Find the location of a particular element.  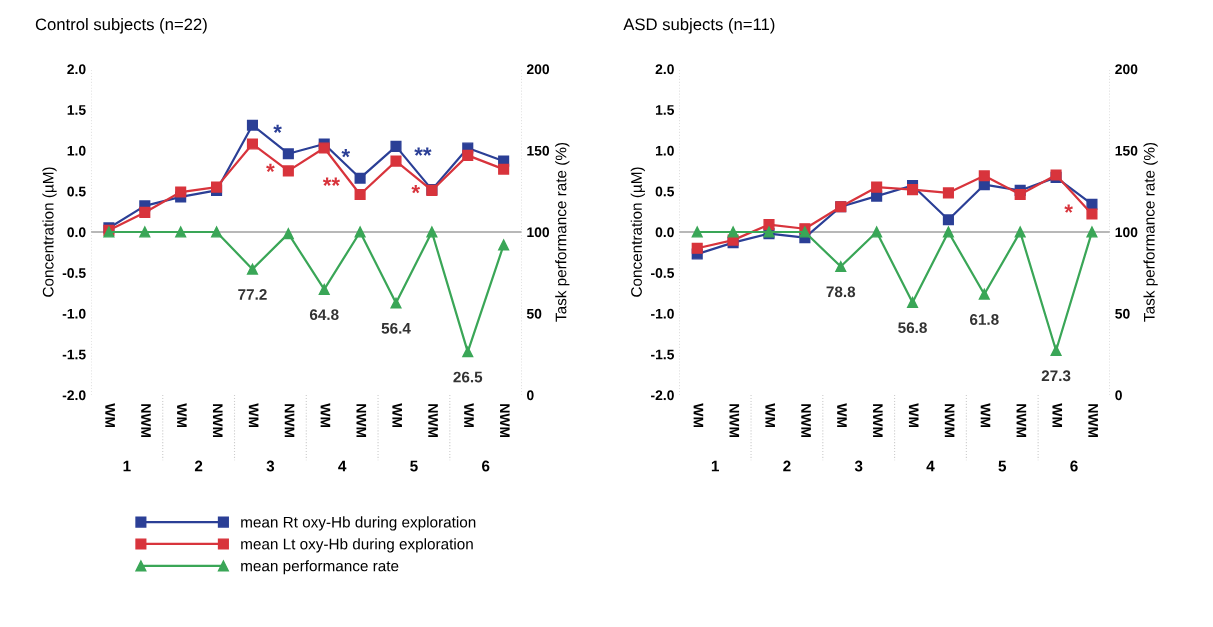

legend-label: mean Lt oxy-Hb during exploration is located at coordinates (357, 545).